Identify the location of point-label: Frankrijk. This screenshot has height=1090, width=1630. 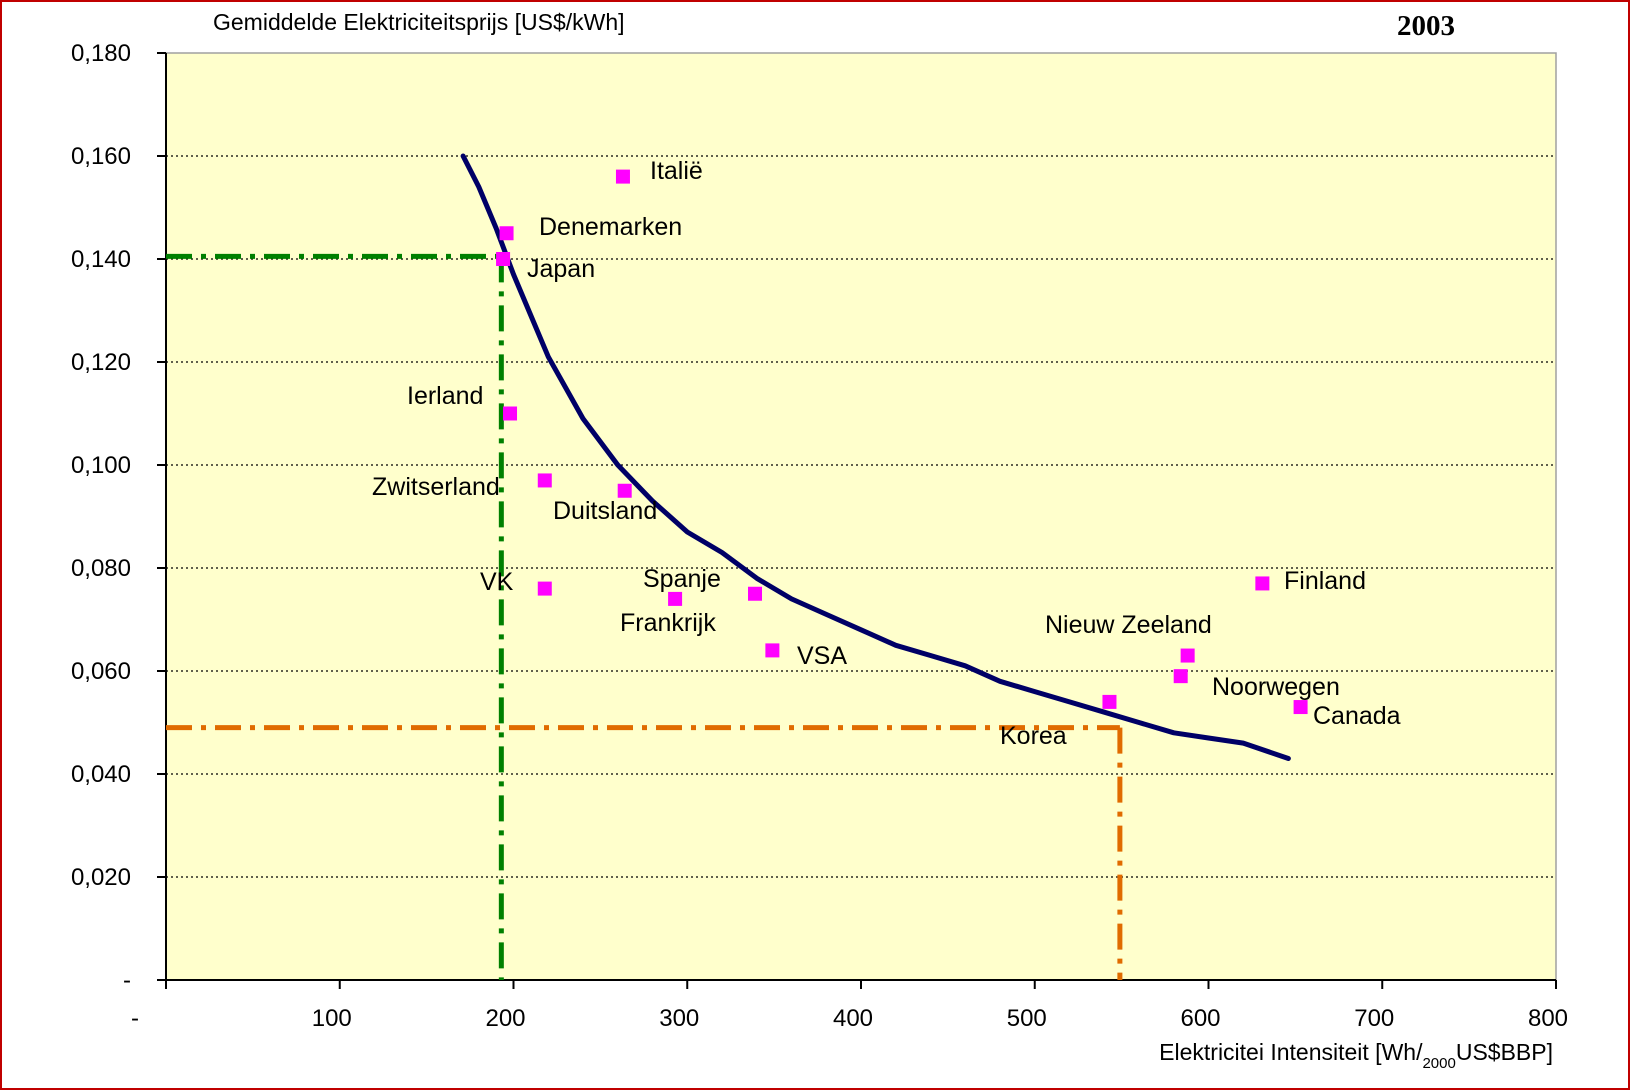
(668, 623).